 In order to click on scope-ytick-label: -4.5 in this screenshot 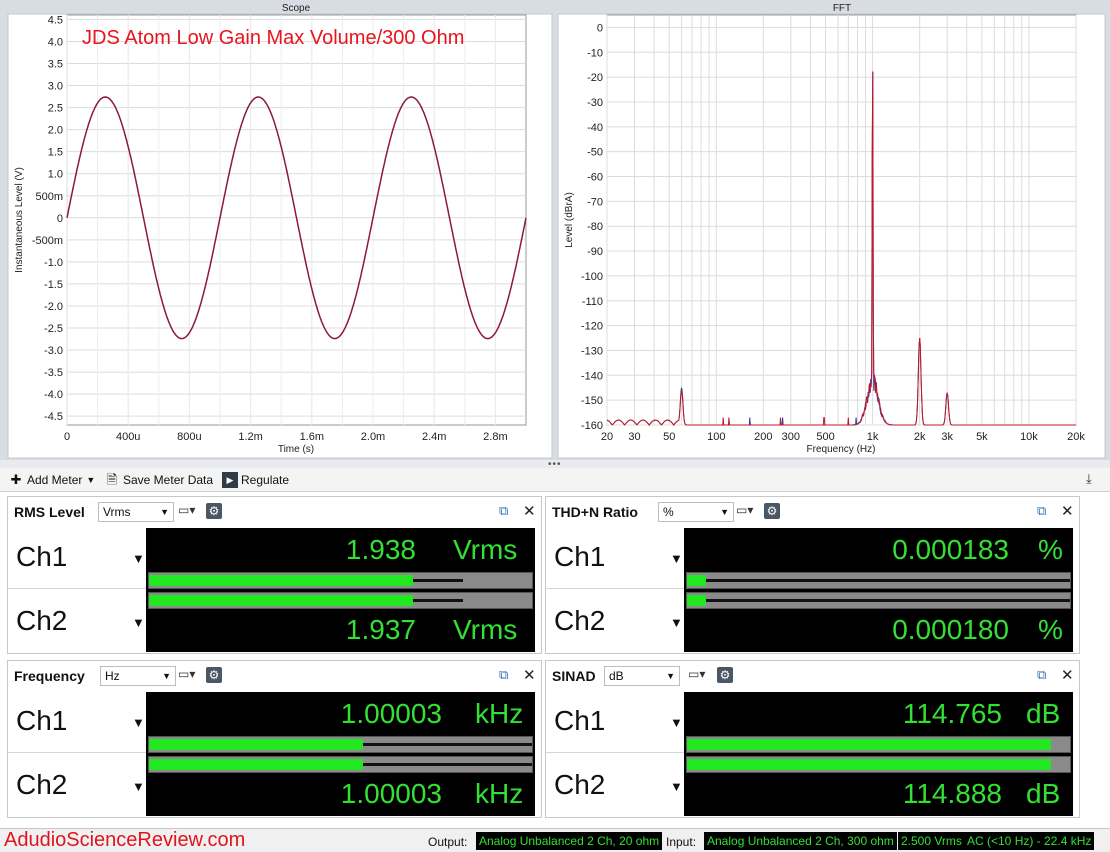, I will do `click(53, 417)`.